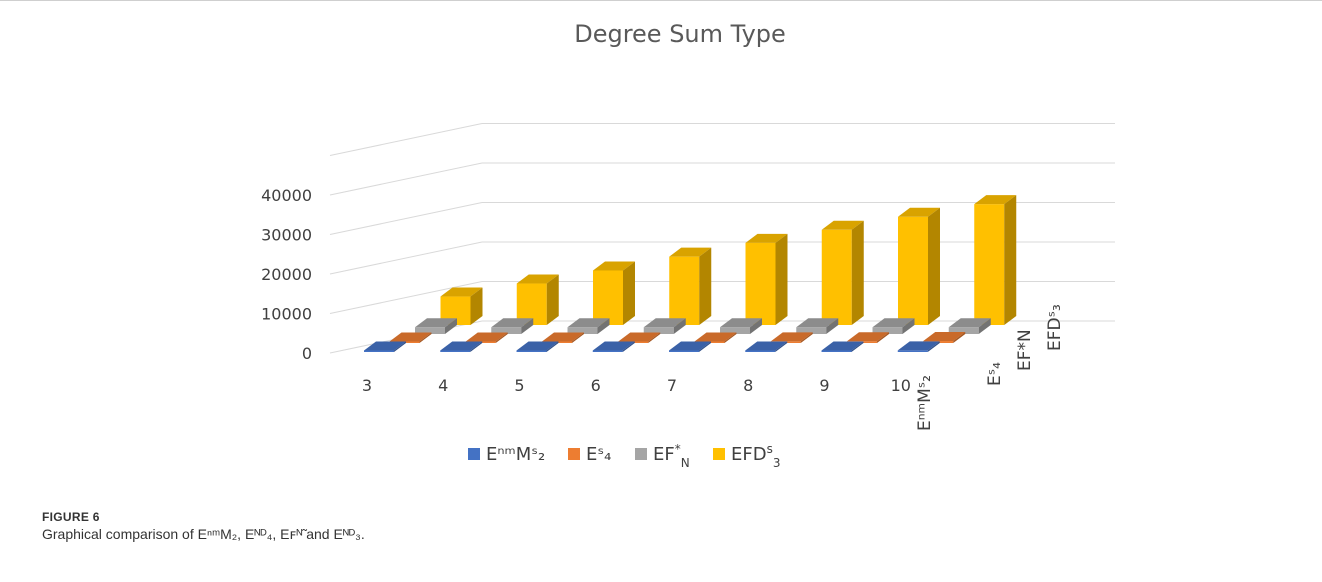  Describe the element at coordinates (71, 517) in the screenshot. I see `figure-label: FIGURE 6` at that location.